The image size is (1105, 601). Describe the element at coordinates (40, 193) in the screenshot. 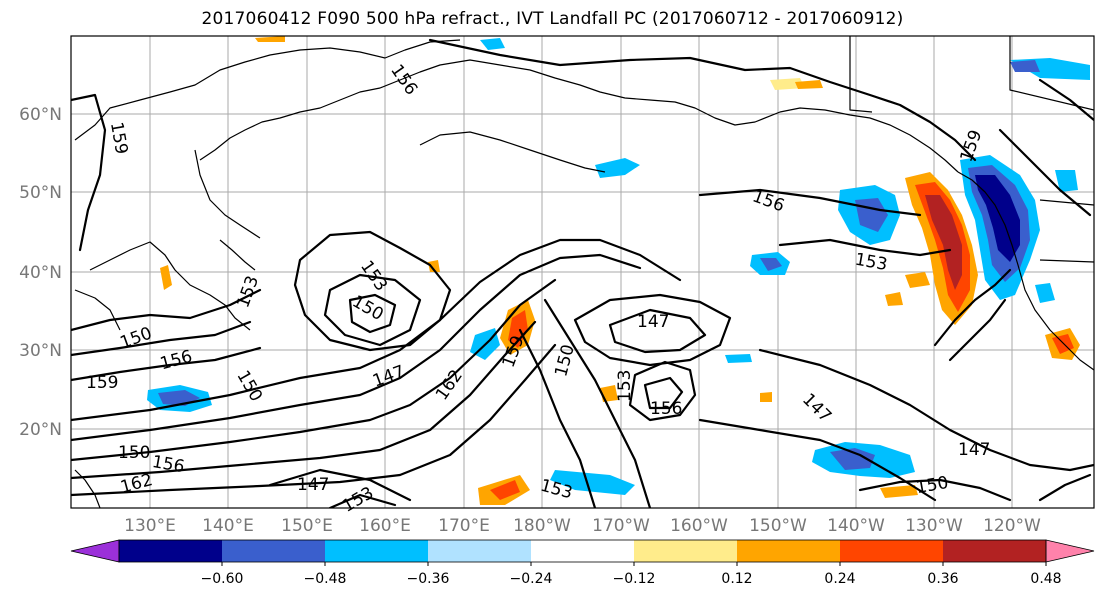

I see `lat-label: 50°N` at that location.